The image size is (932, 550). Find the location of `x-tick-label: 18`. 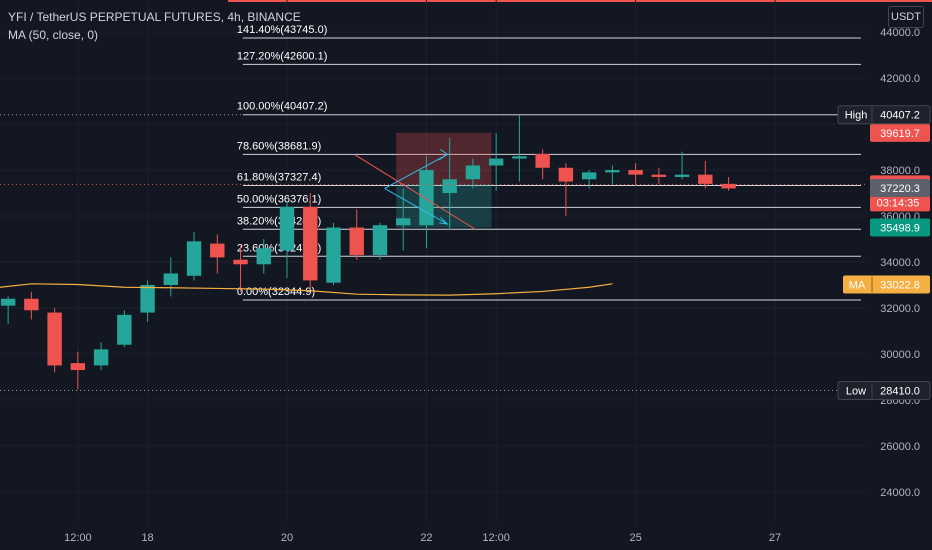

x-tick-label: 18 is located at coordinates (147, 538).